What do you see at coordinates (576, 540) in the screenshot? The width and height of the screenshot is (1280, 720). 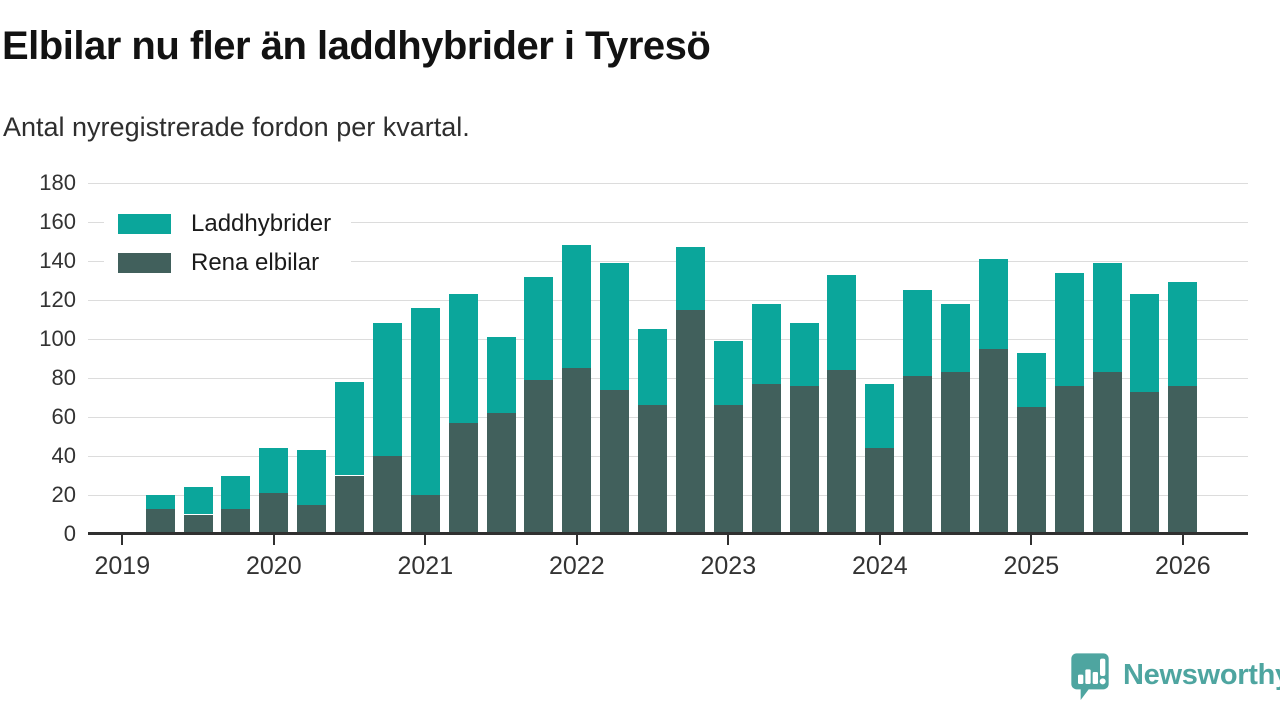 I see `x-axis-tick-2022` at bounding box center [576, 540].